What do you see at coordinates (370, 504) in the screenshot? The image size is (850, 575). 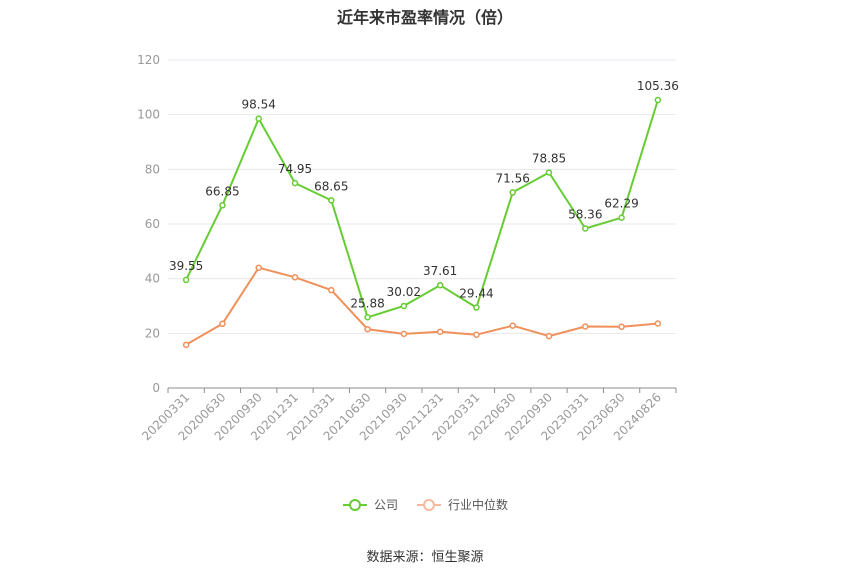 I see `legend-item-company: 公司` at bounding box center [370, 504].